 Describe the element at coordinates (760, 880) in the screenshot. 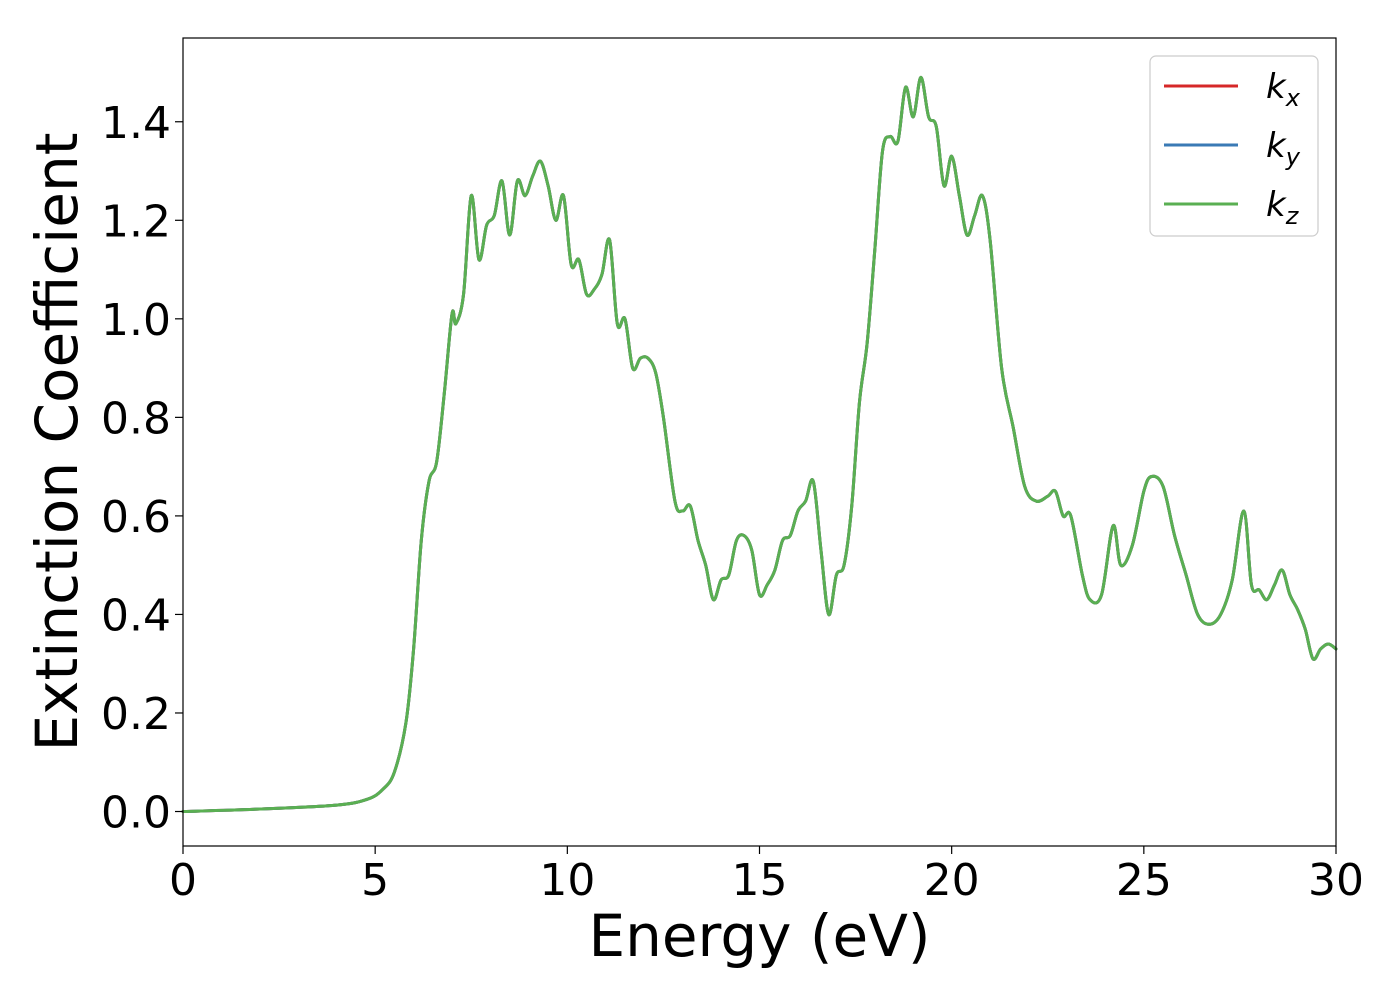

I see `x-tick-label: 15` at that location.